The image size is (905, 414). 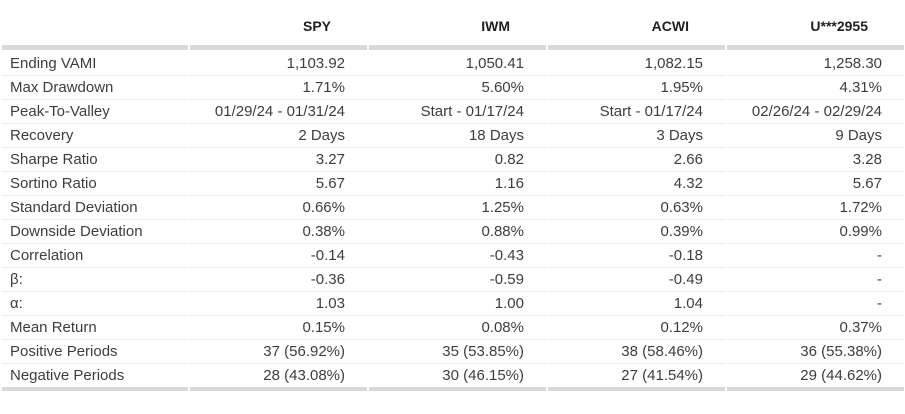 I want to click on metric-value: 01/29/24 - 01/31/24, so click(x=278, y=112).